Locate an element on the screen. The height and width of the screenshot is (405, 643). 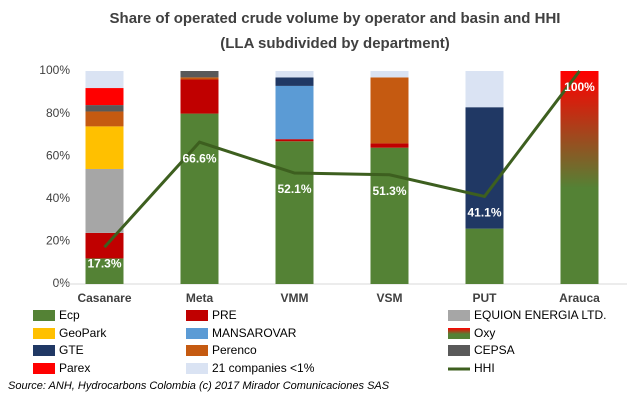
legend-label: Perenco is located at coordinates (234, 350).